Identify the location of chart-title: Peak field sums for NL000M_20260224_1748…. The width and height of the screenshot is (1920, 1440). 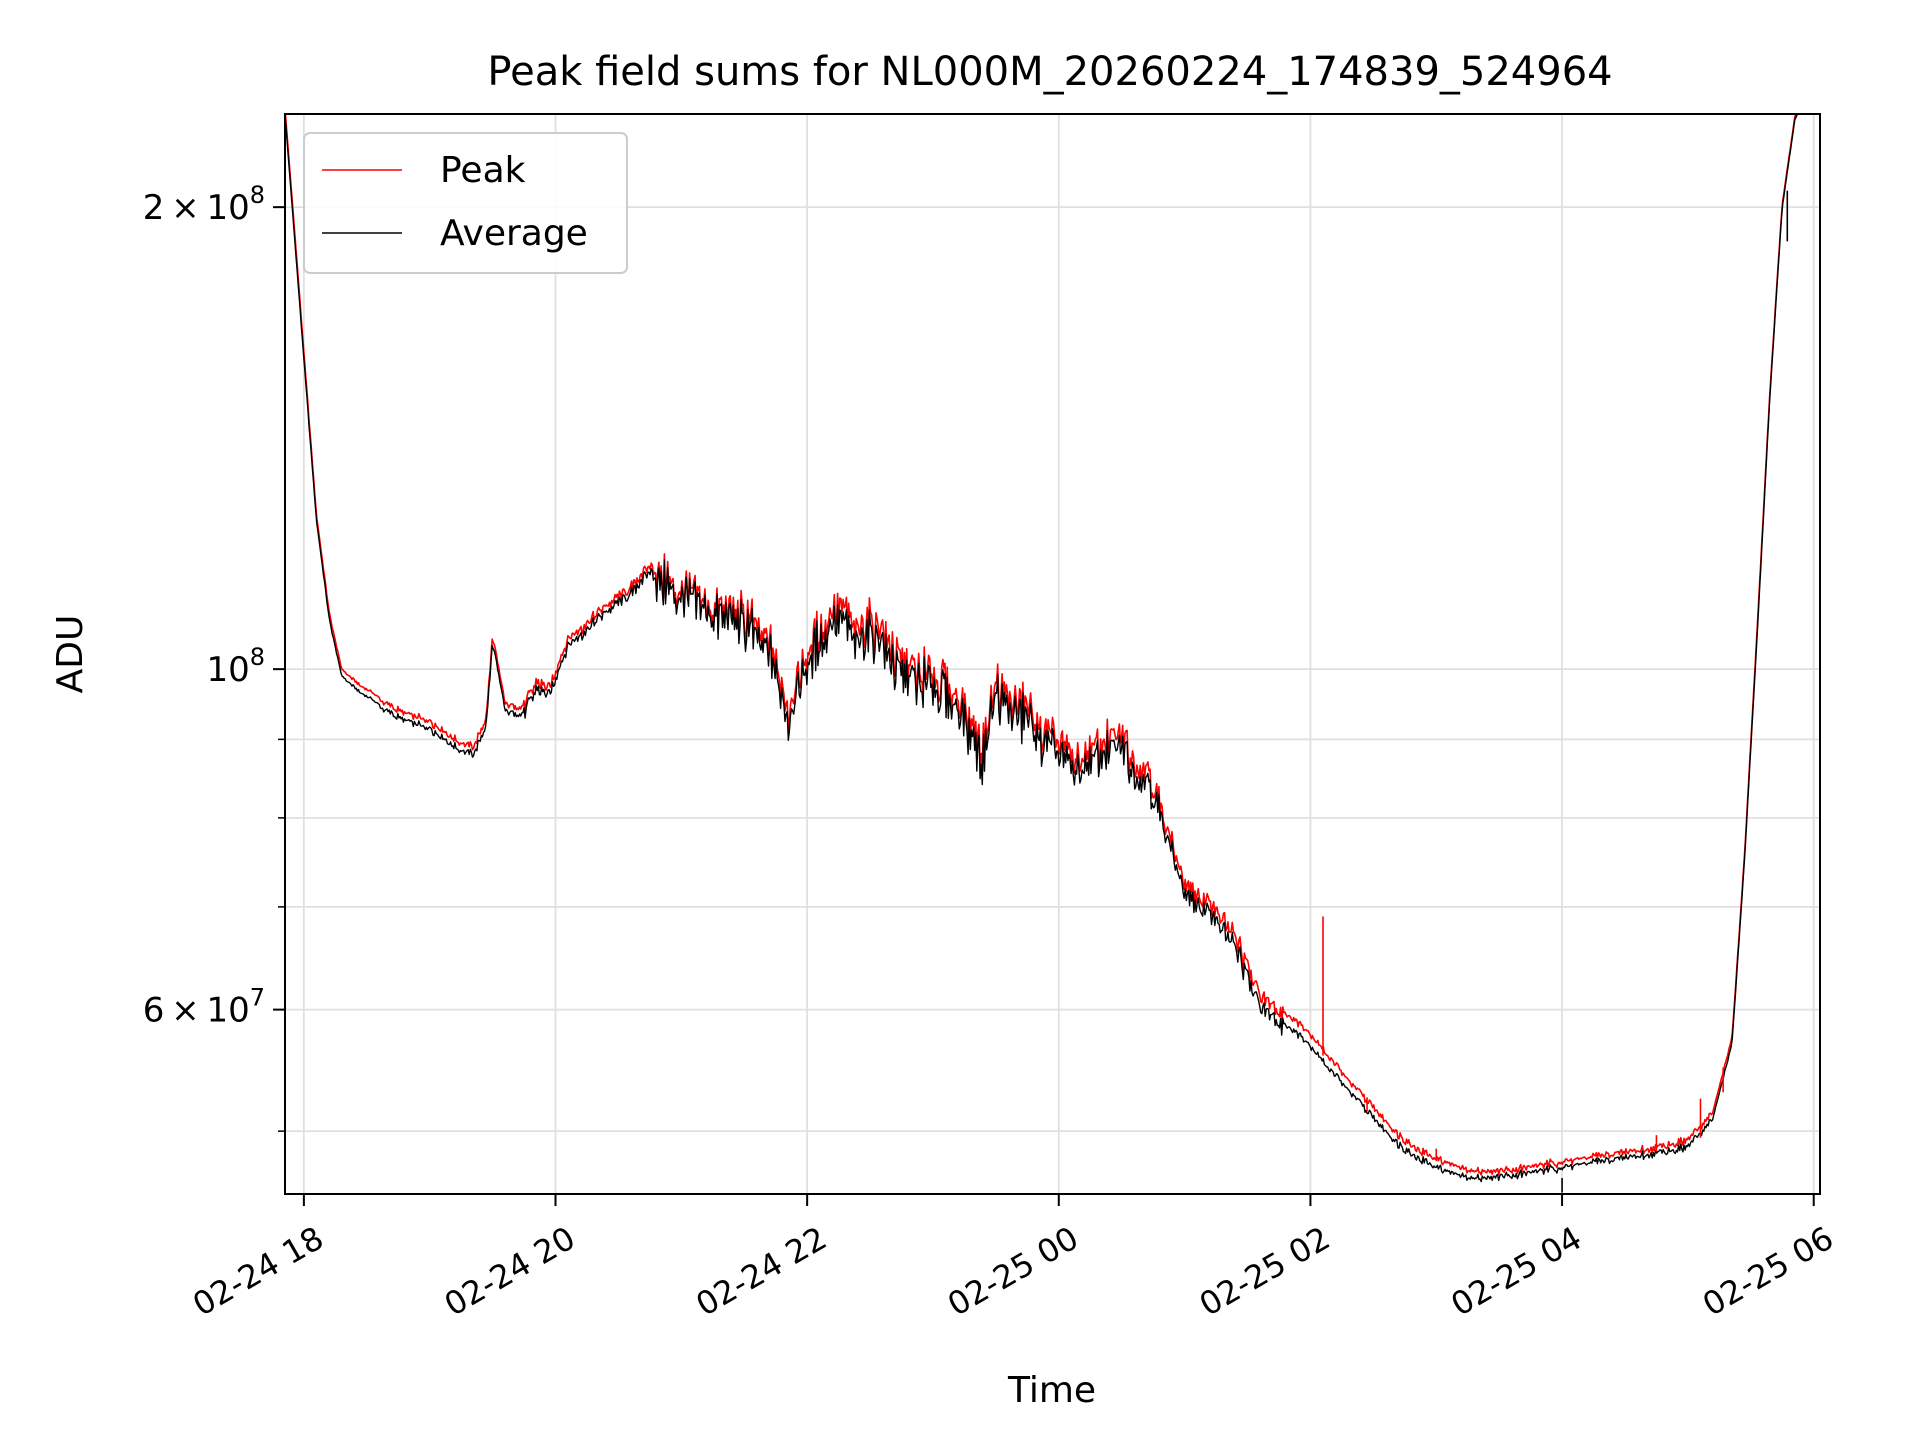
(1049, 72).